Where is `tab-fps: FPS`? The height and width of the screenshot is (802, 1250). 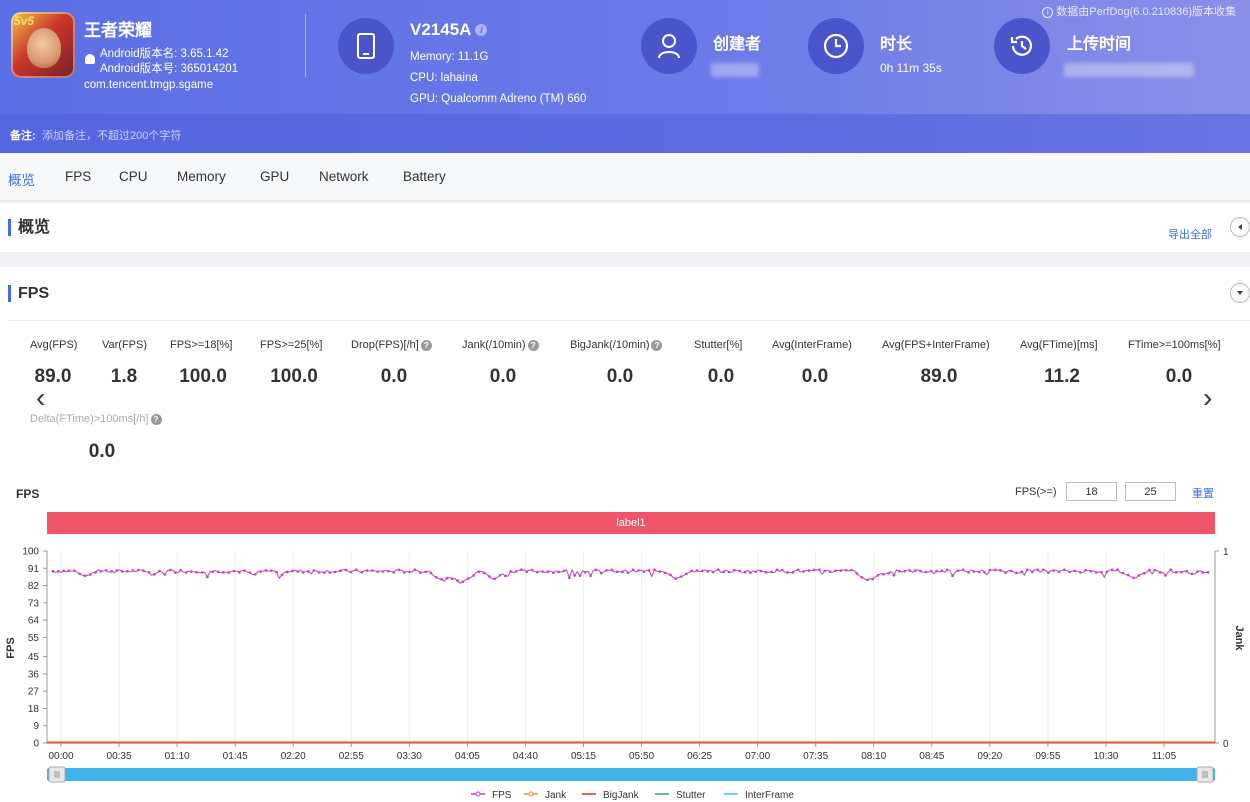
tab-fps: FPS is located at coordinates (78, 176).